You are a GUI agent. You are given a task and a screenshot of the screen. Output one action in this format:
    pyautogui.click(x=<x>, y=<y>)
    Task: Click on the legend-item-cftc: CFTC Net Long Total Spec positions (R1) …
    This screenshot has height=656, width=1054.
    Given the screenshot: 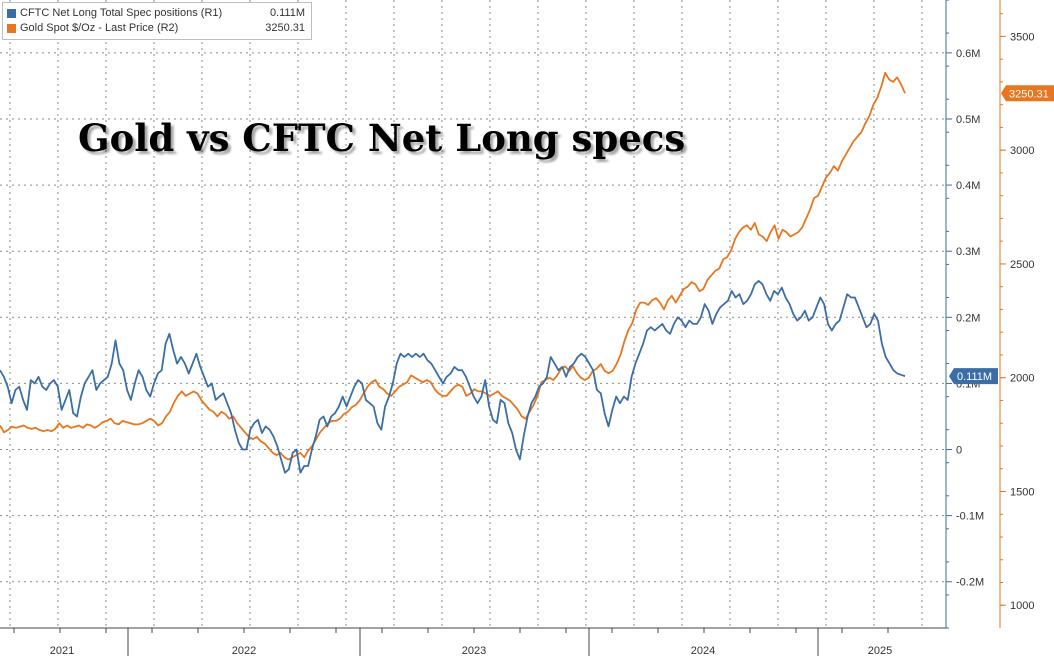 What is the action you would take?
    pyautogui.click(x=156, y=13)
    